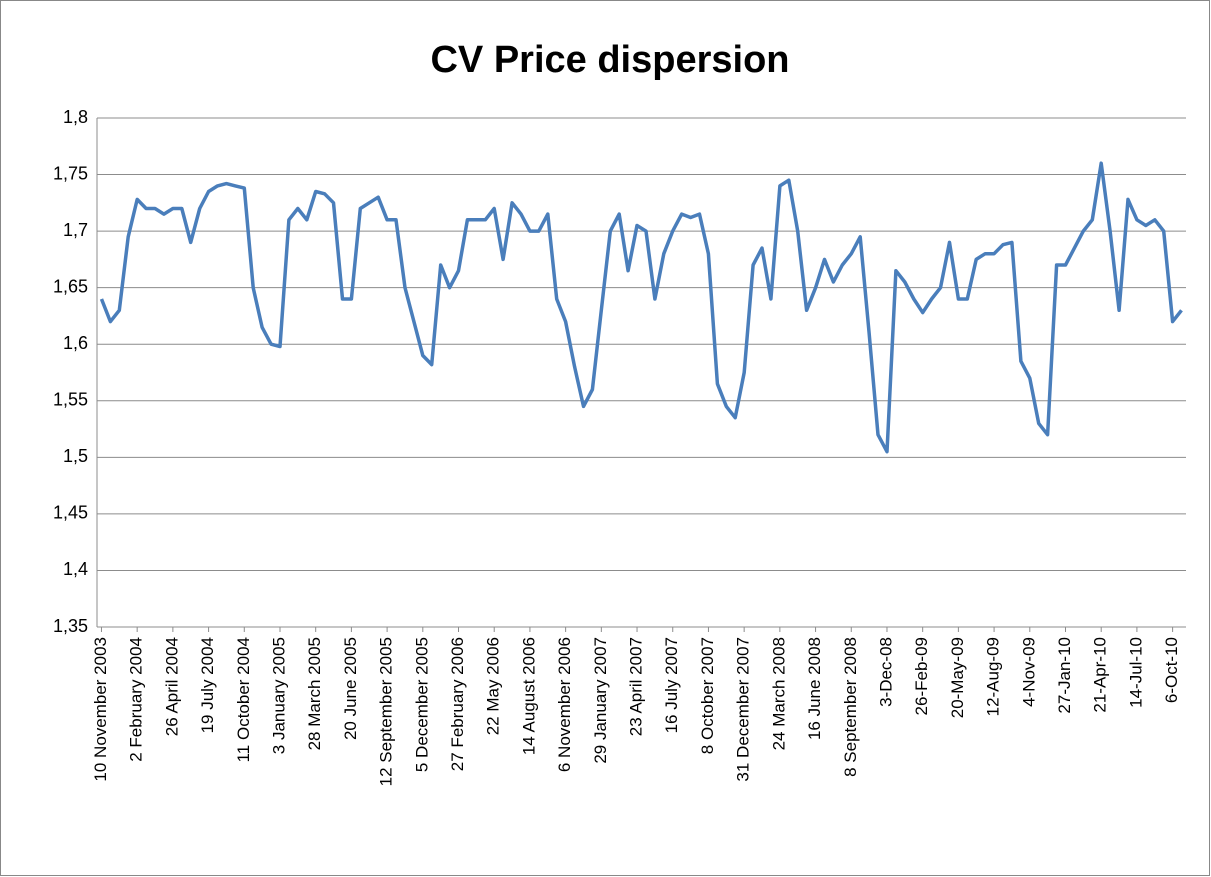 This screenshot has width=1211, height=877. I want to click on x-tick-label: 6 November 2006, so click(564, 704).